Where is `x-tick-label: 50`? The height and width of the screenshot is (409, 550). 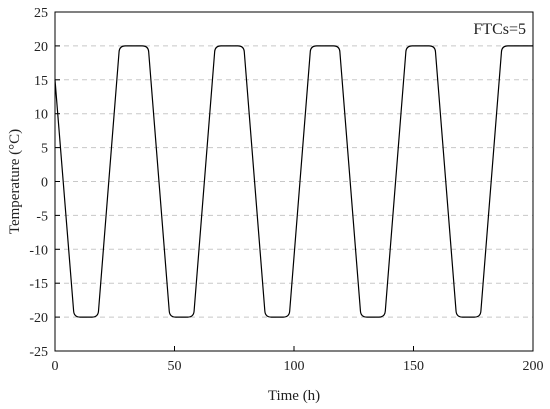
x-tick-label: 50 is located at coordinates (175, 366).